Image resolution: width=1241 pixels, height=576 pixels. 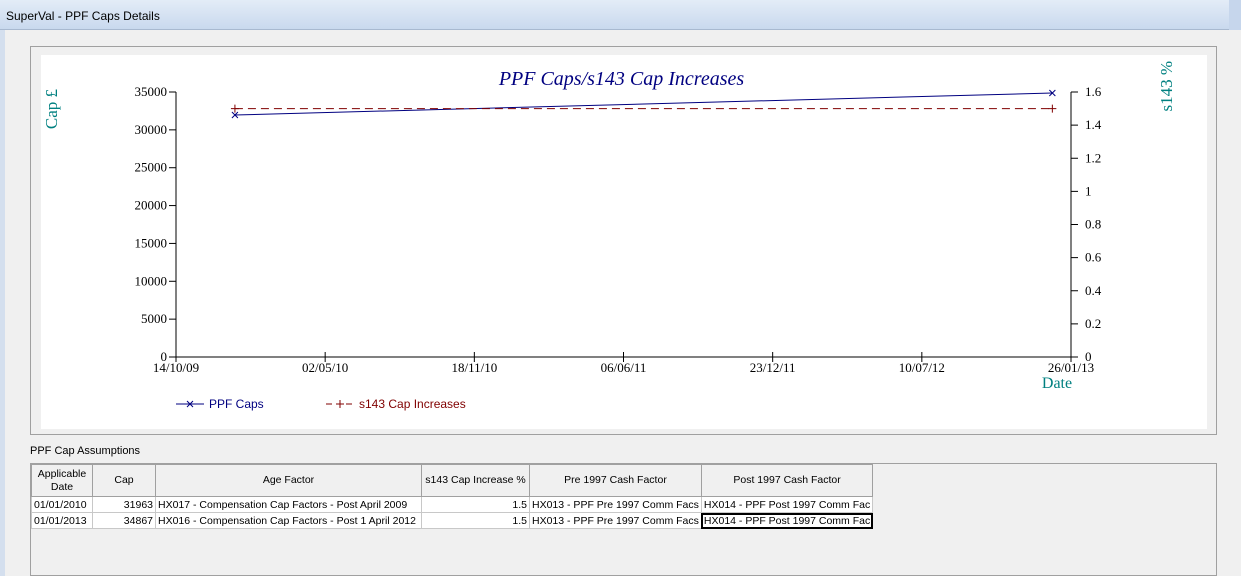 What do you see at coordinates (151, 167) in the screenshot?
I see `y-tick-label: 25000` at bounding box center [151, 167].